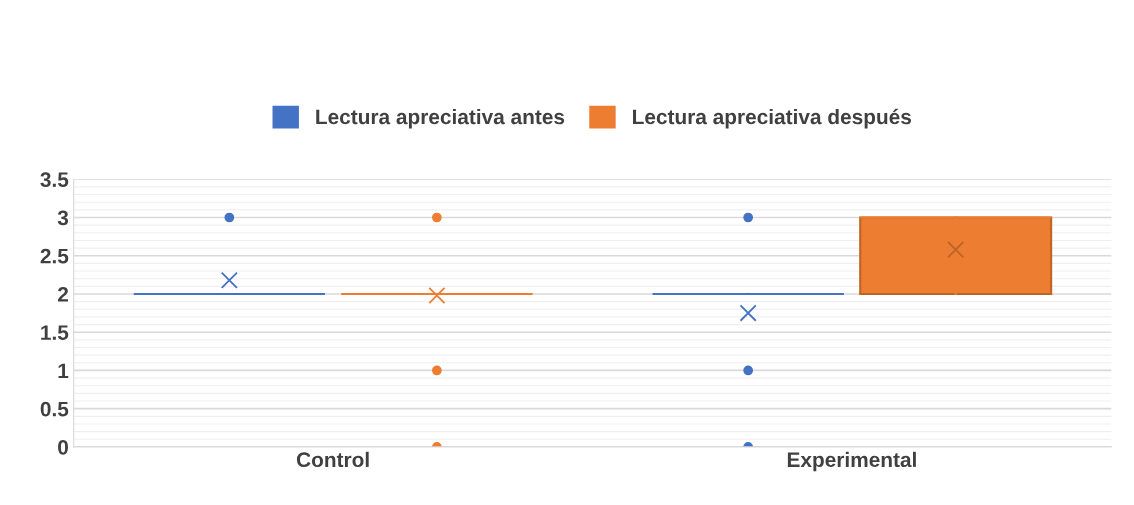 Image resolution: width=1134 pixels, height=505 pixels. I want to click on y-tick-label: 3.5, so click(54, 180).